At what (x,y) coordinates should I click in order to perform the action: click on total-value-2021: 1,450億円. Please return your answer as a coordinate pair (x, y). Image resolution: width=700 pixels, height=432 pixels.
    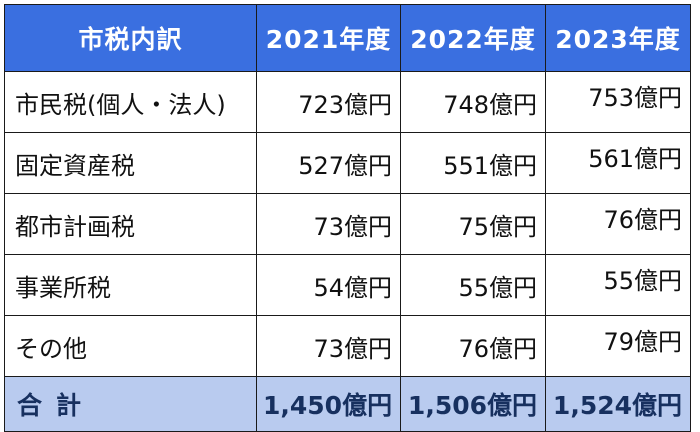
    Looking at the image, I should click on (328, 404).